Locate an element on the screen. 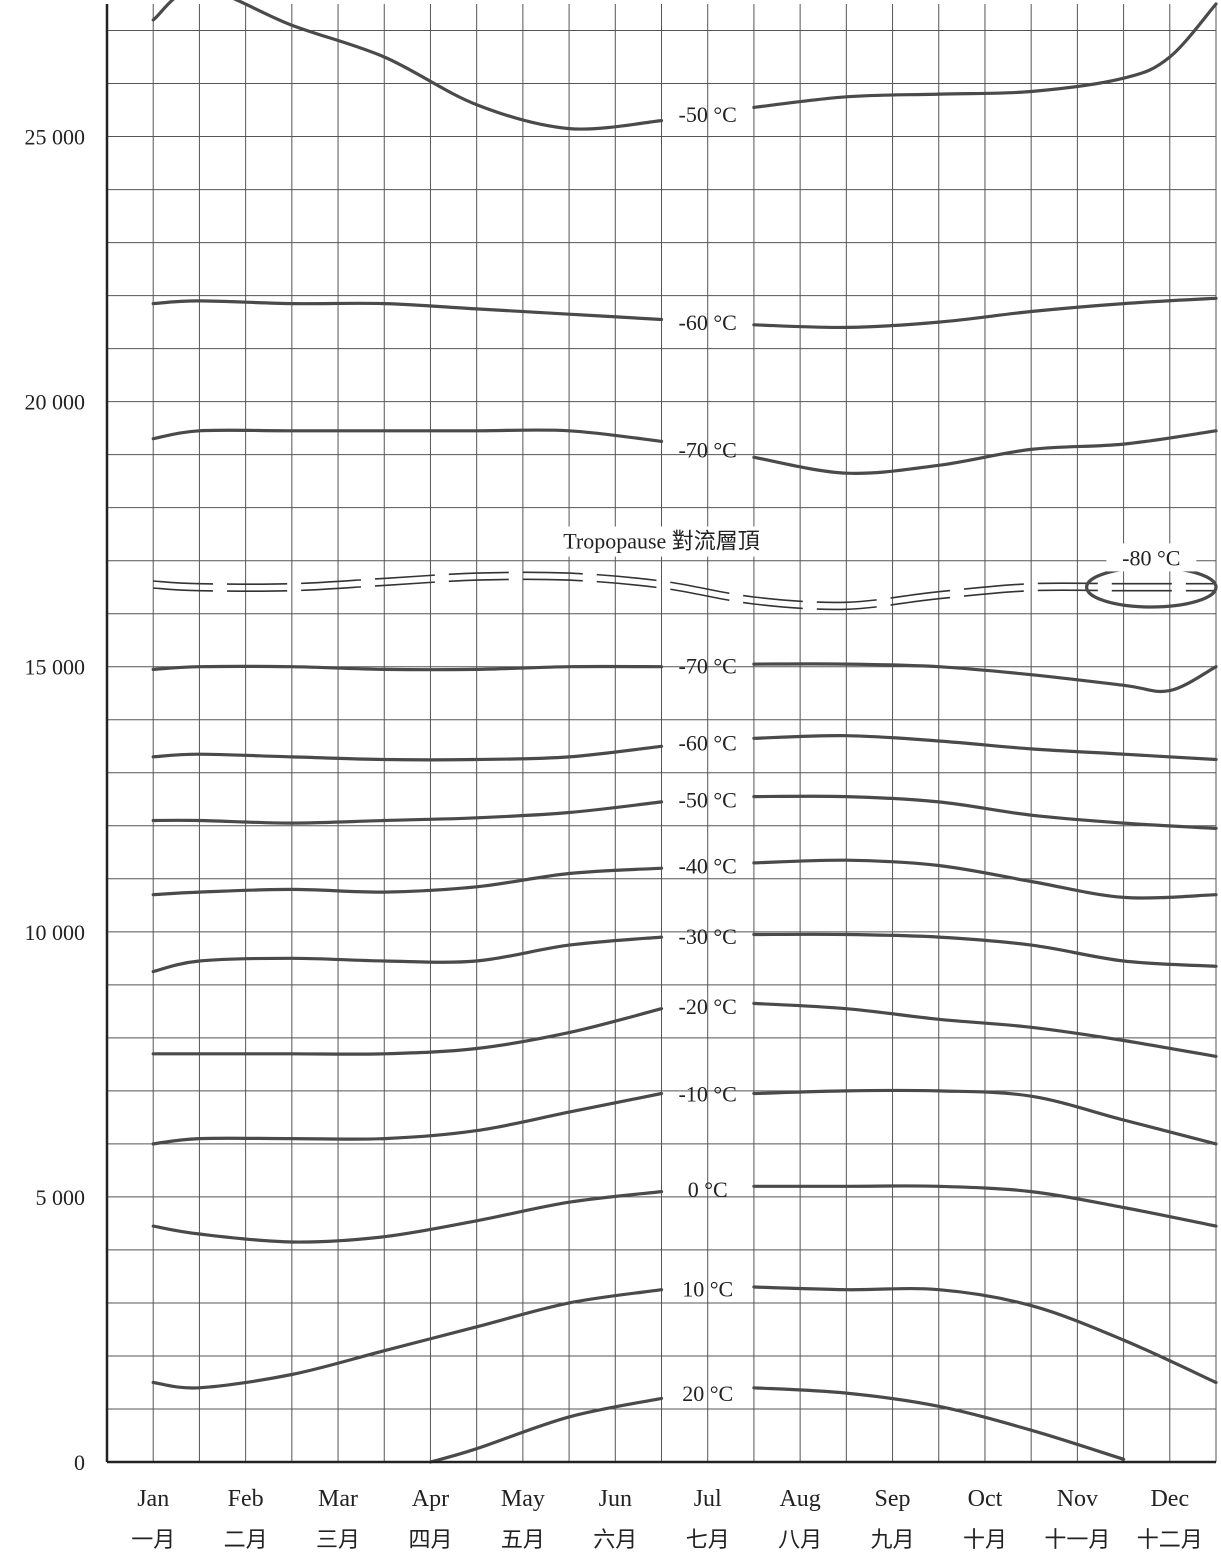  closed-isotherm-label: -80 °C is located at coordinates (1151, 557).